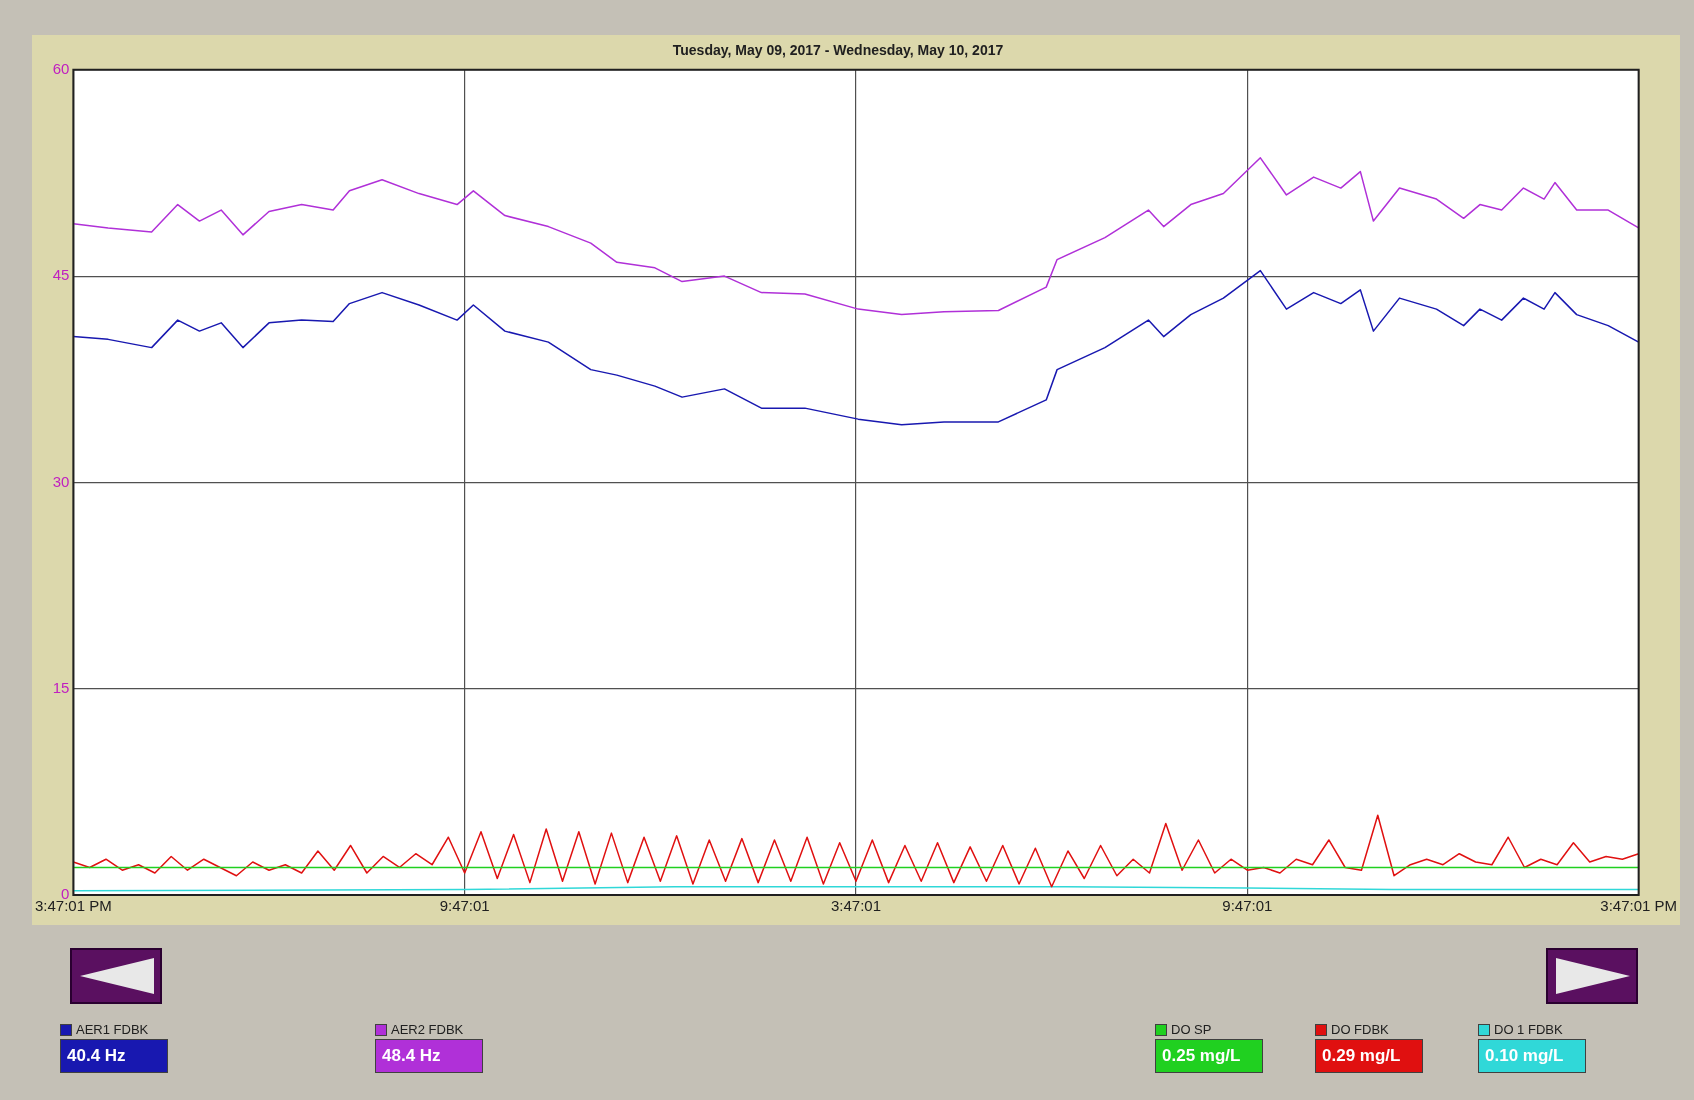 The image size is (1694, 1100). Describe the element at coordinates (1360, 1029) in the screenshot. I see `legend-label: DO FDBK` at that location.